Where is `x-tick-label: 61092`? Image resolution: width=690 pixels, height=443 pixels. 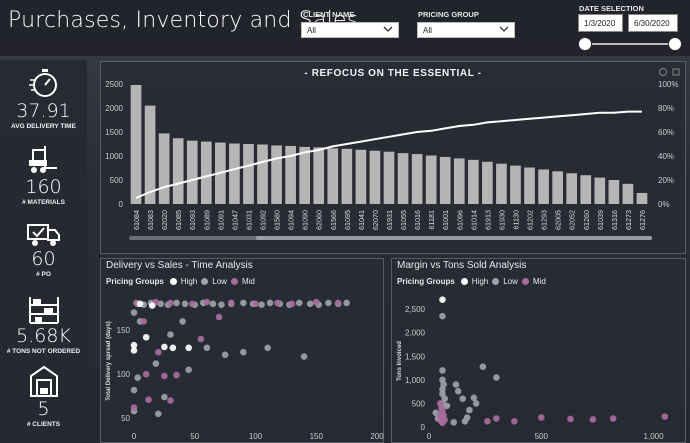 x-tick-label: 61092 is located at coordinates (263, 220).